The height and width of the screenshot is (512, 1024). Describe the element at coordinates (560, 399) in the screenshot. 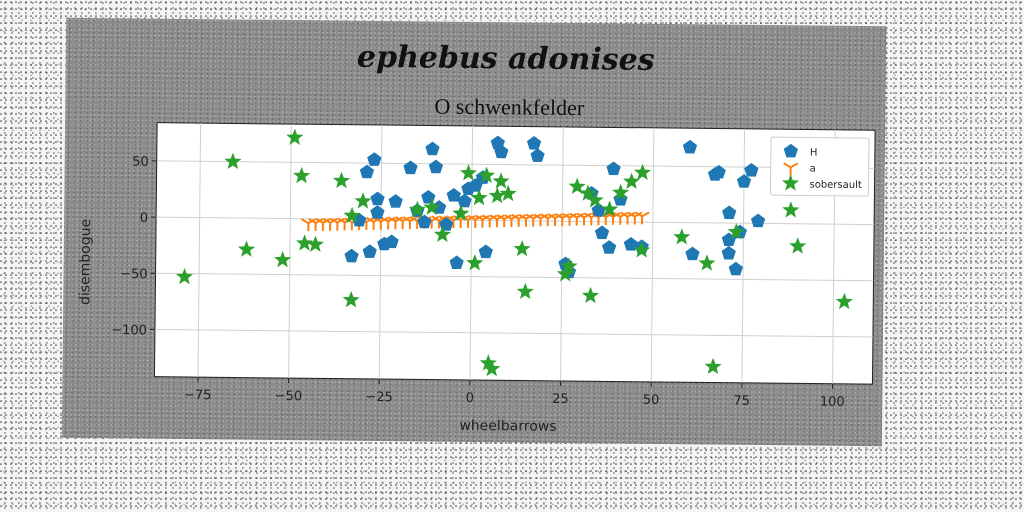

I see `x-tick-label: 25` at that location.